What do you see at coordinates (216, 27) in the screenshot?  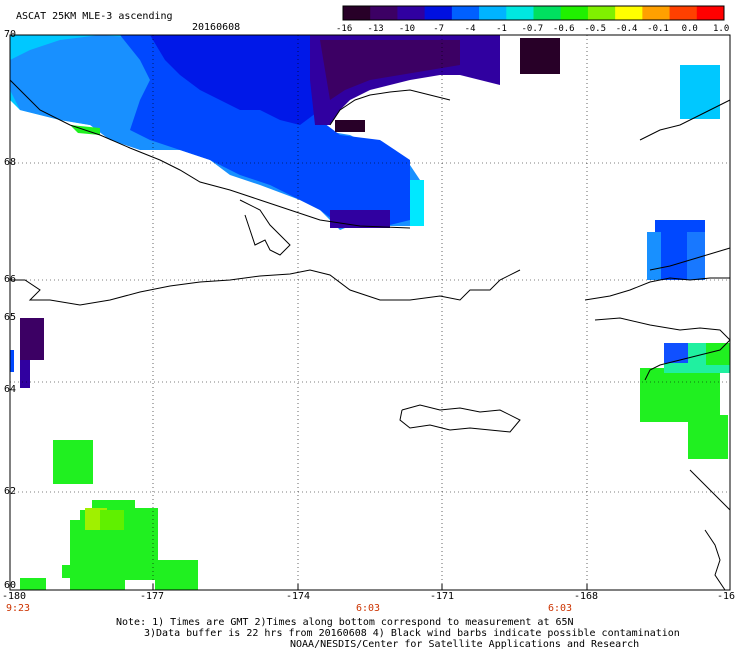 I see `product-date: 20160608` at bounding box center [216, 27].